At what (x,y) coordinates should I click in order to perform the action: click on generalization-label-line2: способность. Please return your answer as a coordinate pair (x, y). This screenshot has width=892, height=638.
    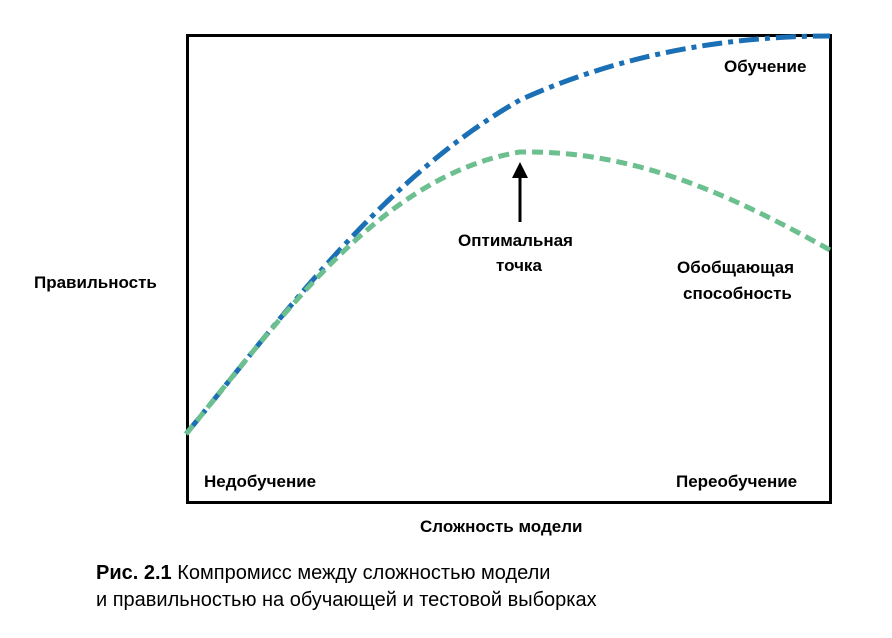
    Looking at the image, I should click on (737, 293).